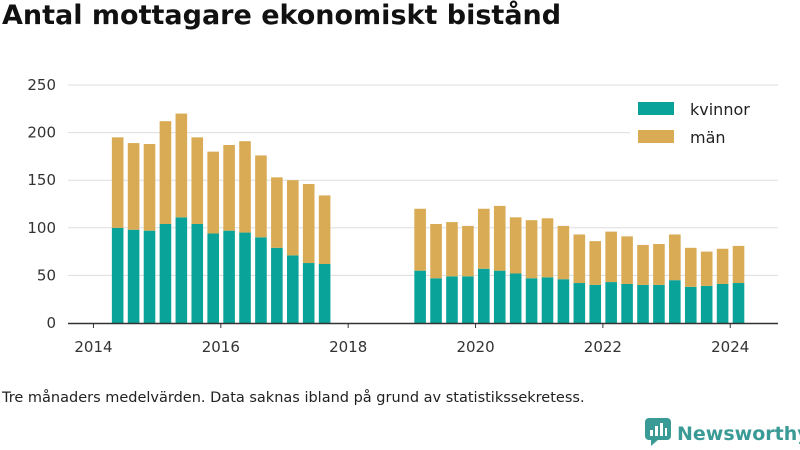 This screenshot has height=450, width=800. What do you see at coordinates (704, 127) in the screenshot?
I see `legend: kvinnor män` at bounding box center [704, 127].